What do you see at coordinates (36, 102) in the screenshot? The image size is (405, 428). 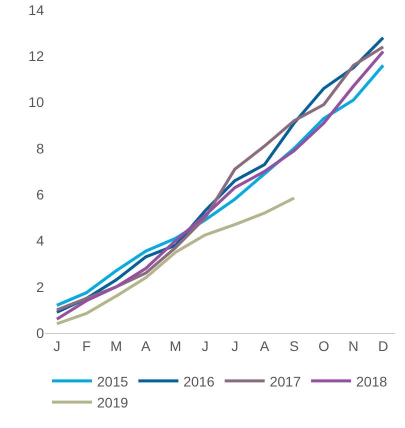 I see `y-tick-label: 10` at bounding box center [36, 102].